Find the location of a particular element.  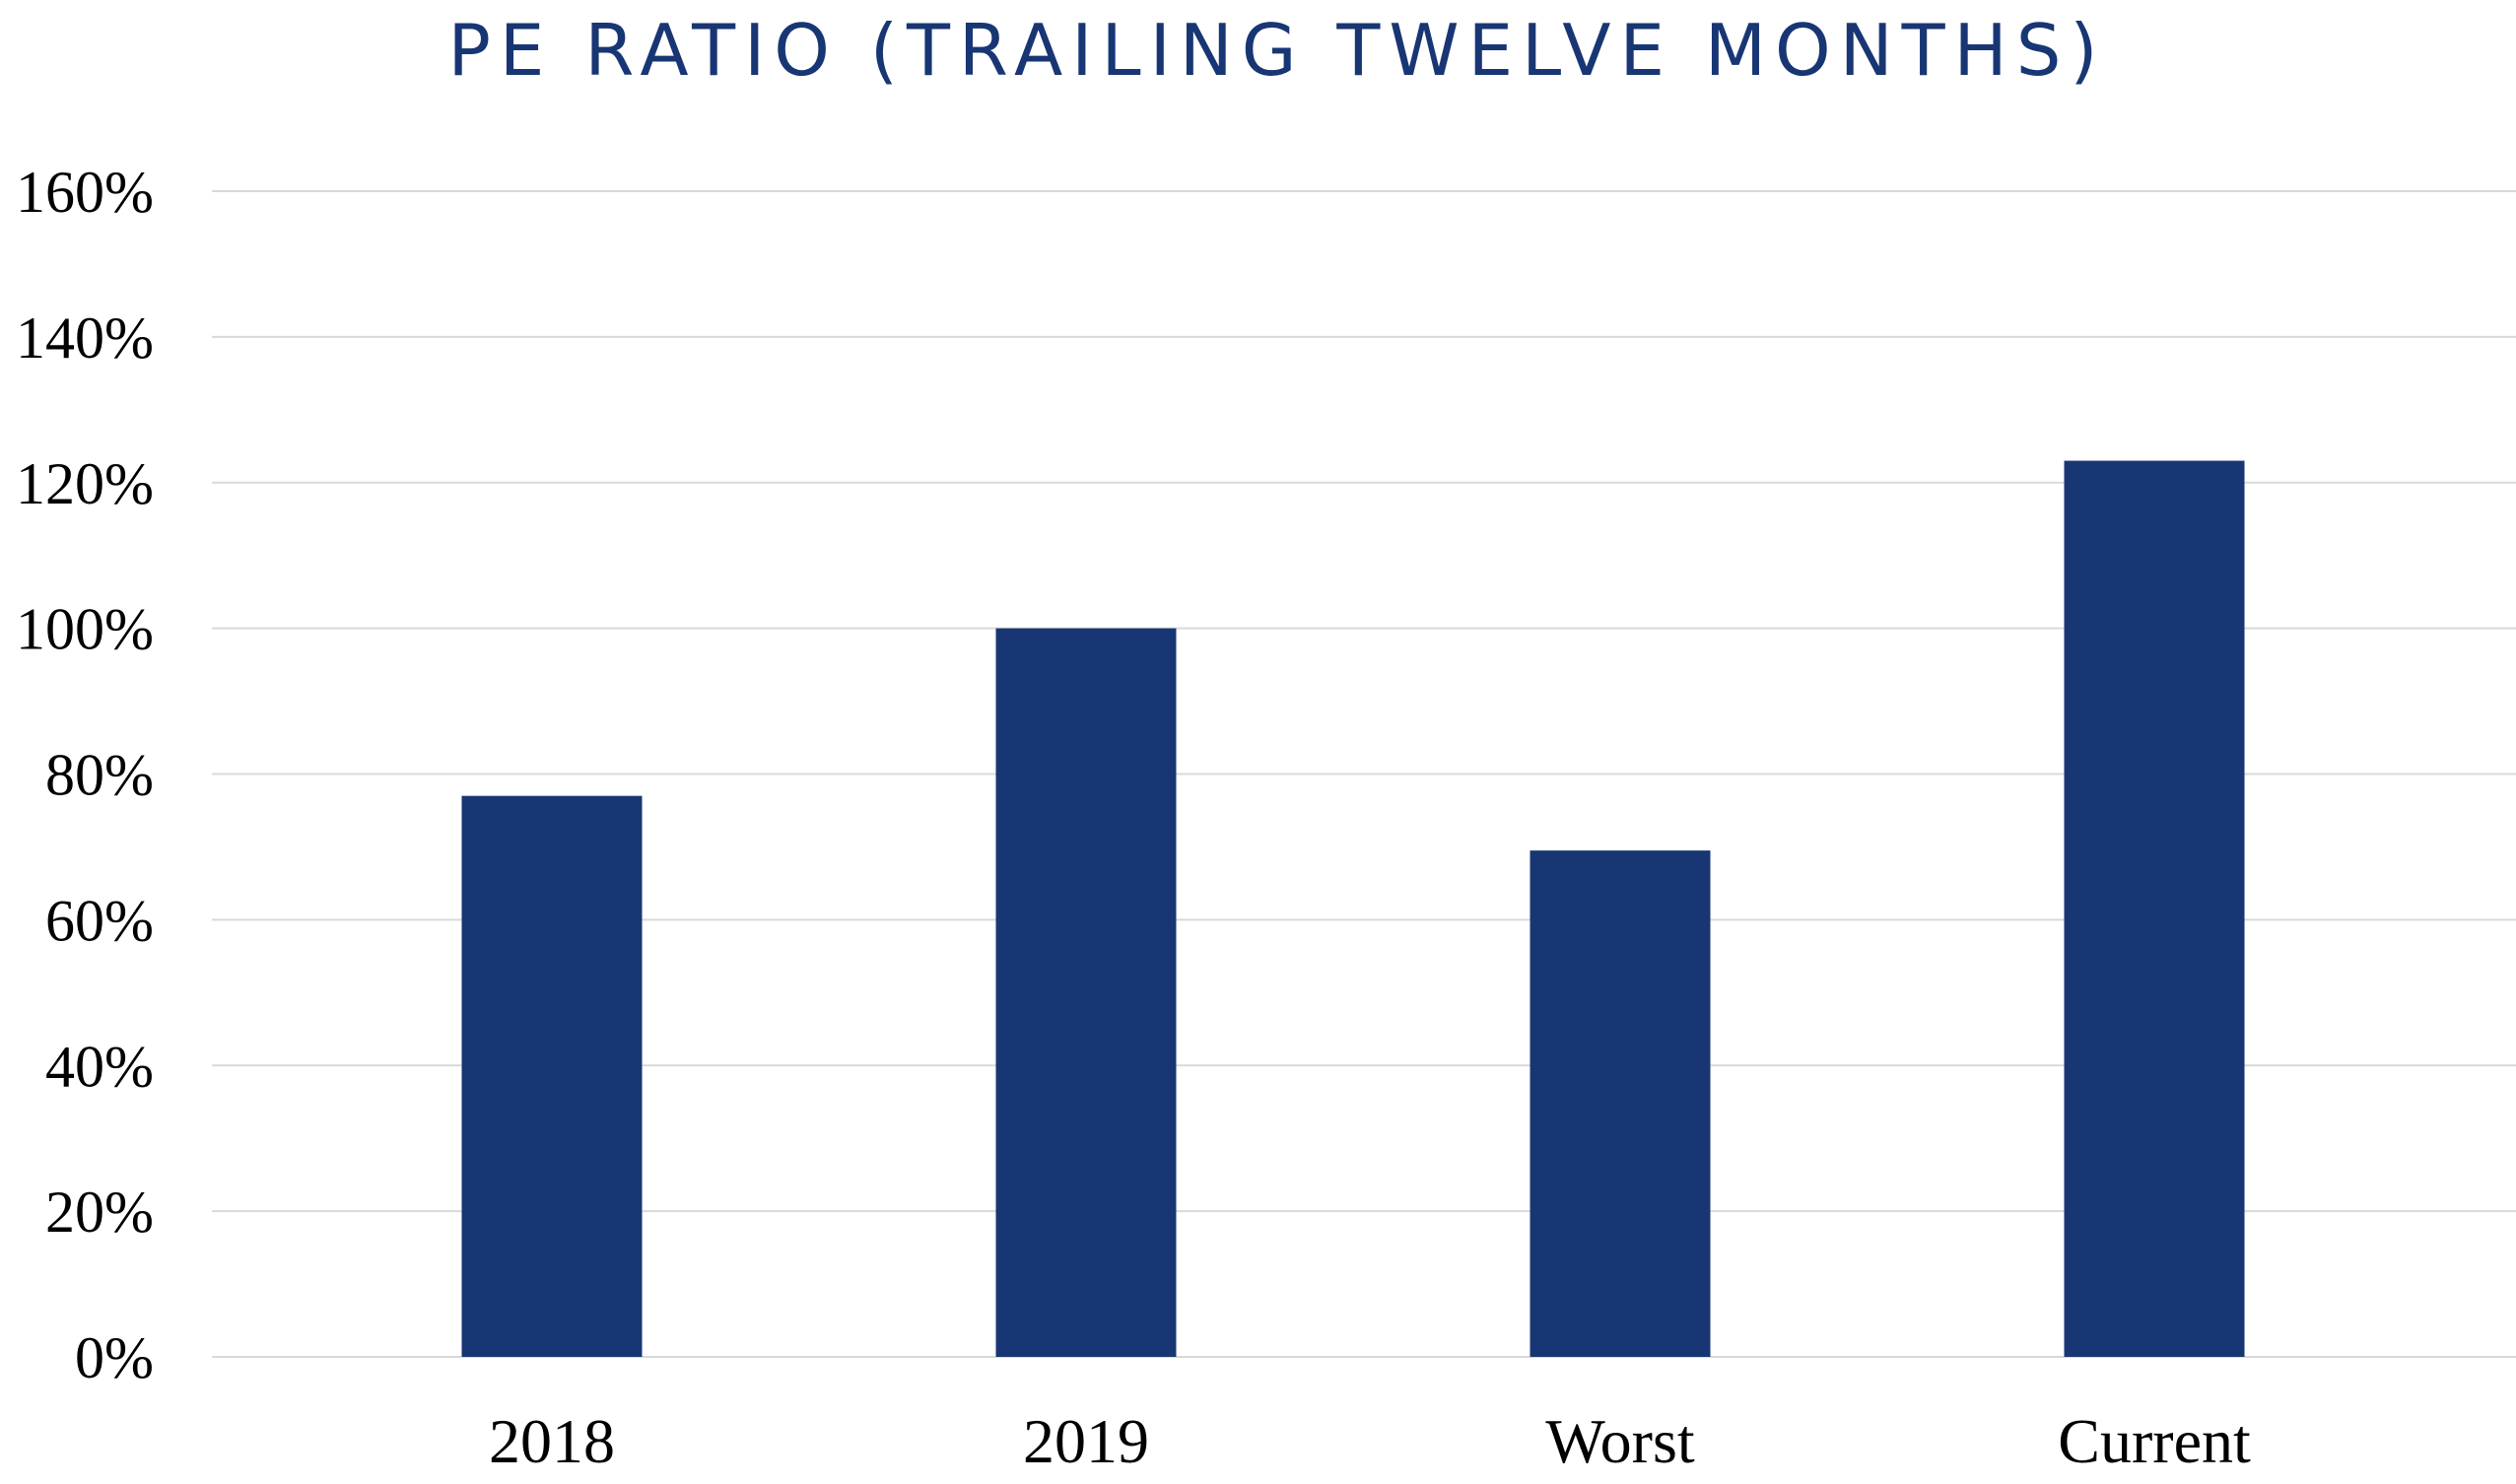

y-tick-label: 100% is located at coordinates (85, 629).